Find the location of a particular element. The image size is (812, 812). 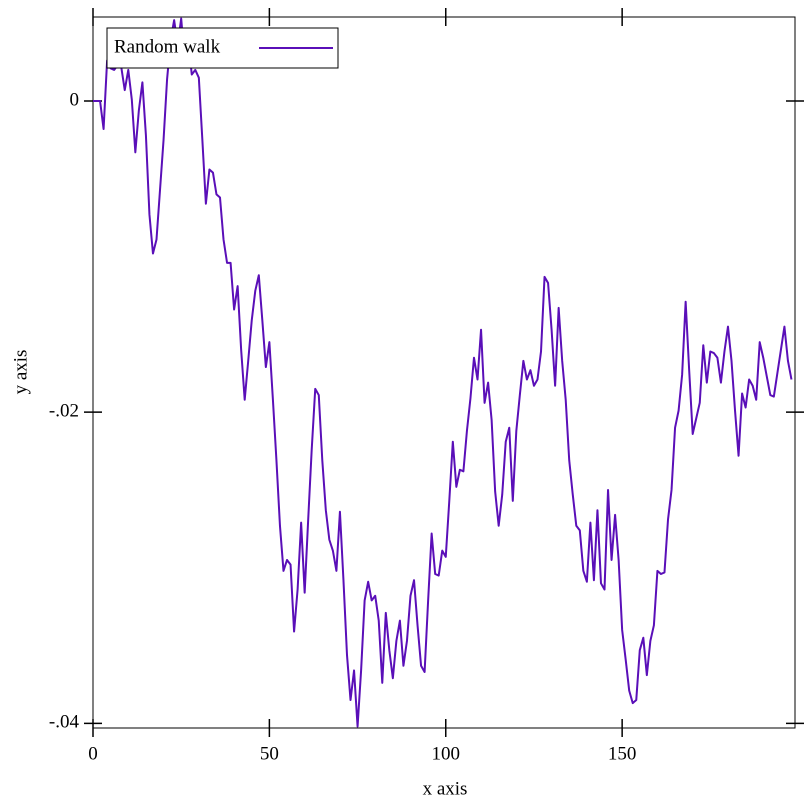

x-tick-label: 0 is located at coordinates (93, 753).